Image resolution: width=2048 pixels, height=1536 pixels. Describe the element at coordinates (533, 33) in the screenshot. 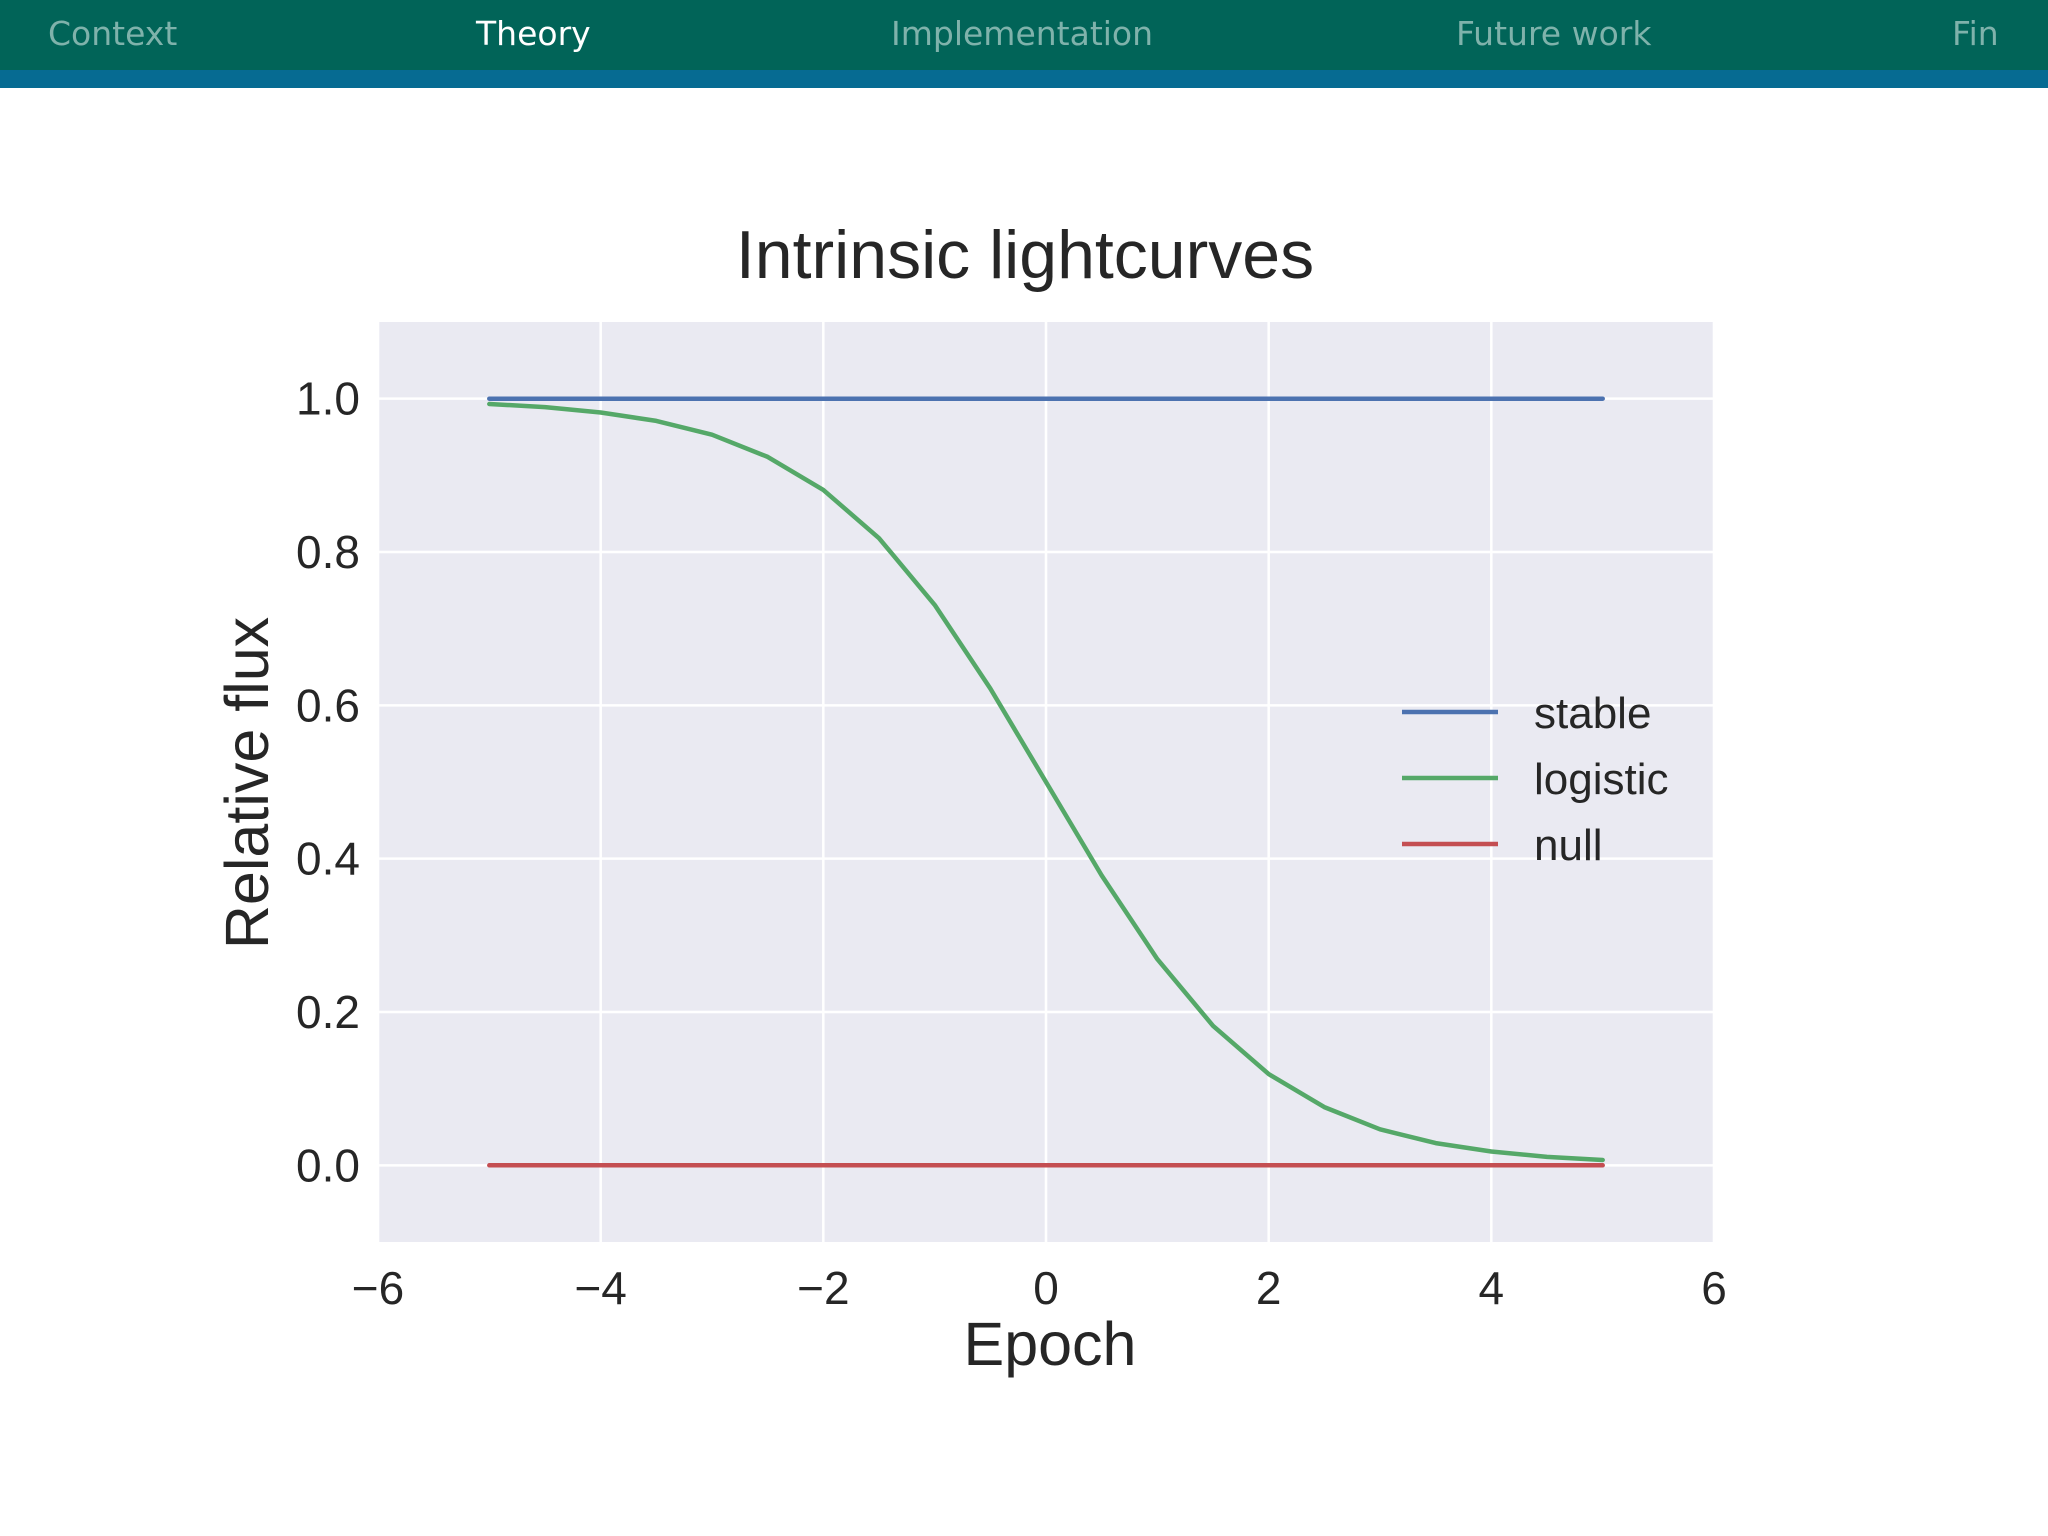

I see `nav-item-theory: Theory` at that location.